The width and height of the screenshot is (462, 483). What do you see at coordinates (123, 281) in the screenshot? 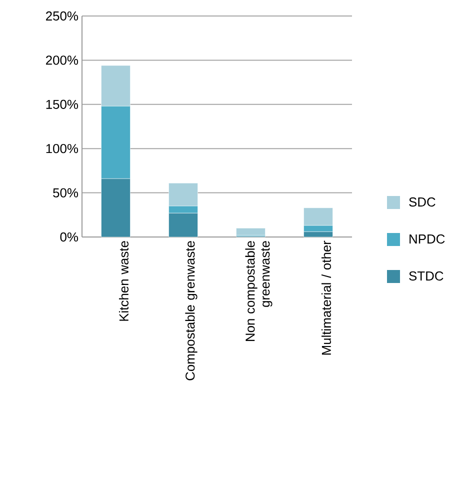
I see `x-tick-label: Kitchen waste` at bounding box center [123, 281].